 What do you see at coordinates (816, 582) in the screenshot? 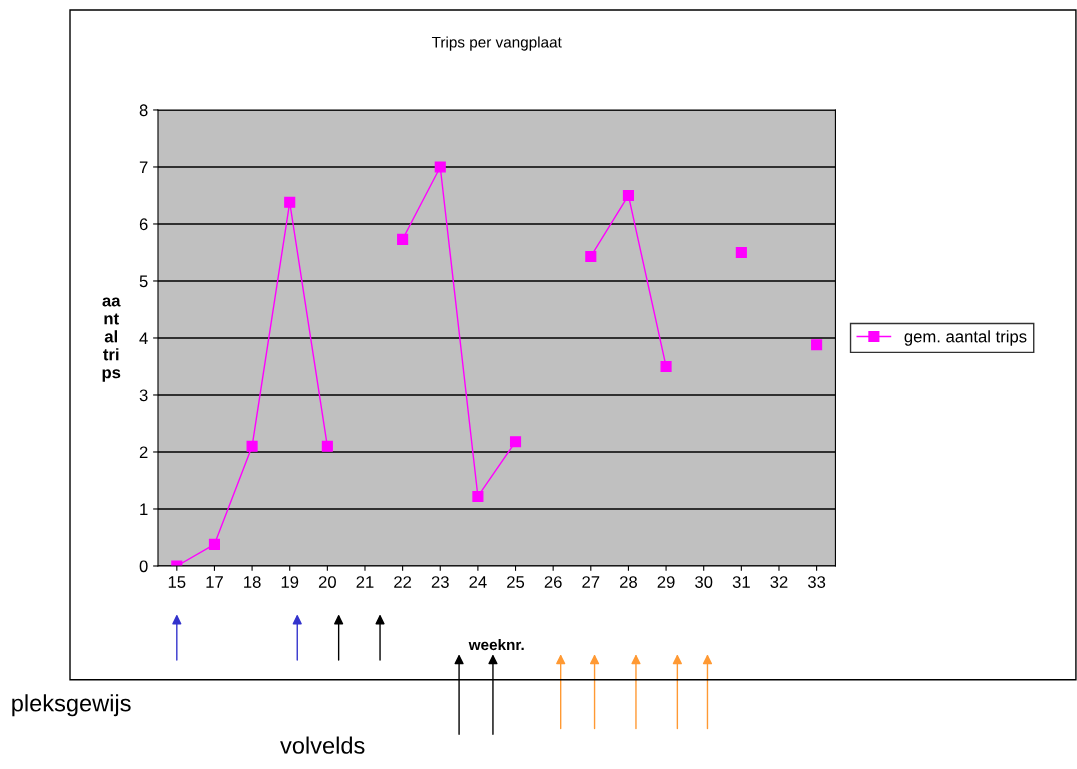
I see `x-tick-label: 33` at bounding box center [816, 582].